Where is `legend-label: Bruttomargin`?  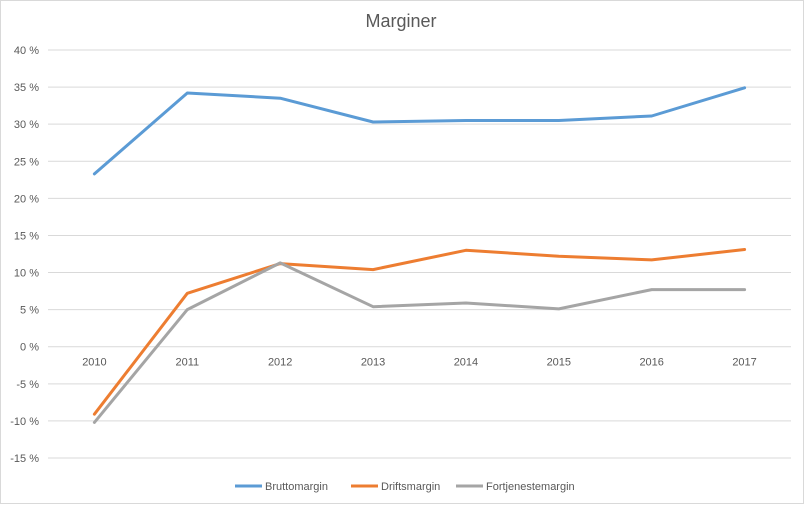 legend-label: Bruttomargin is located at coordinates (296, 487).